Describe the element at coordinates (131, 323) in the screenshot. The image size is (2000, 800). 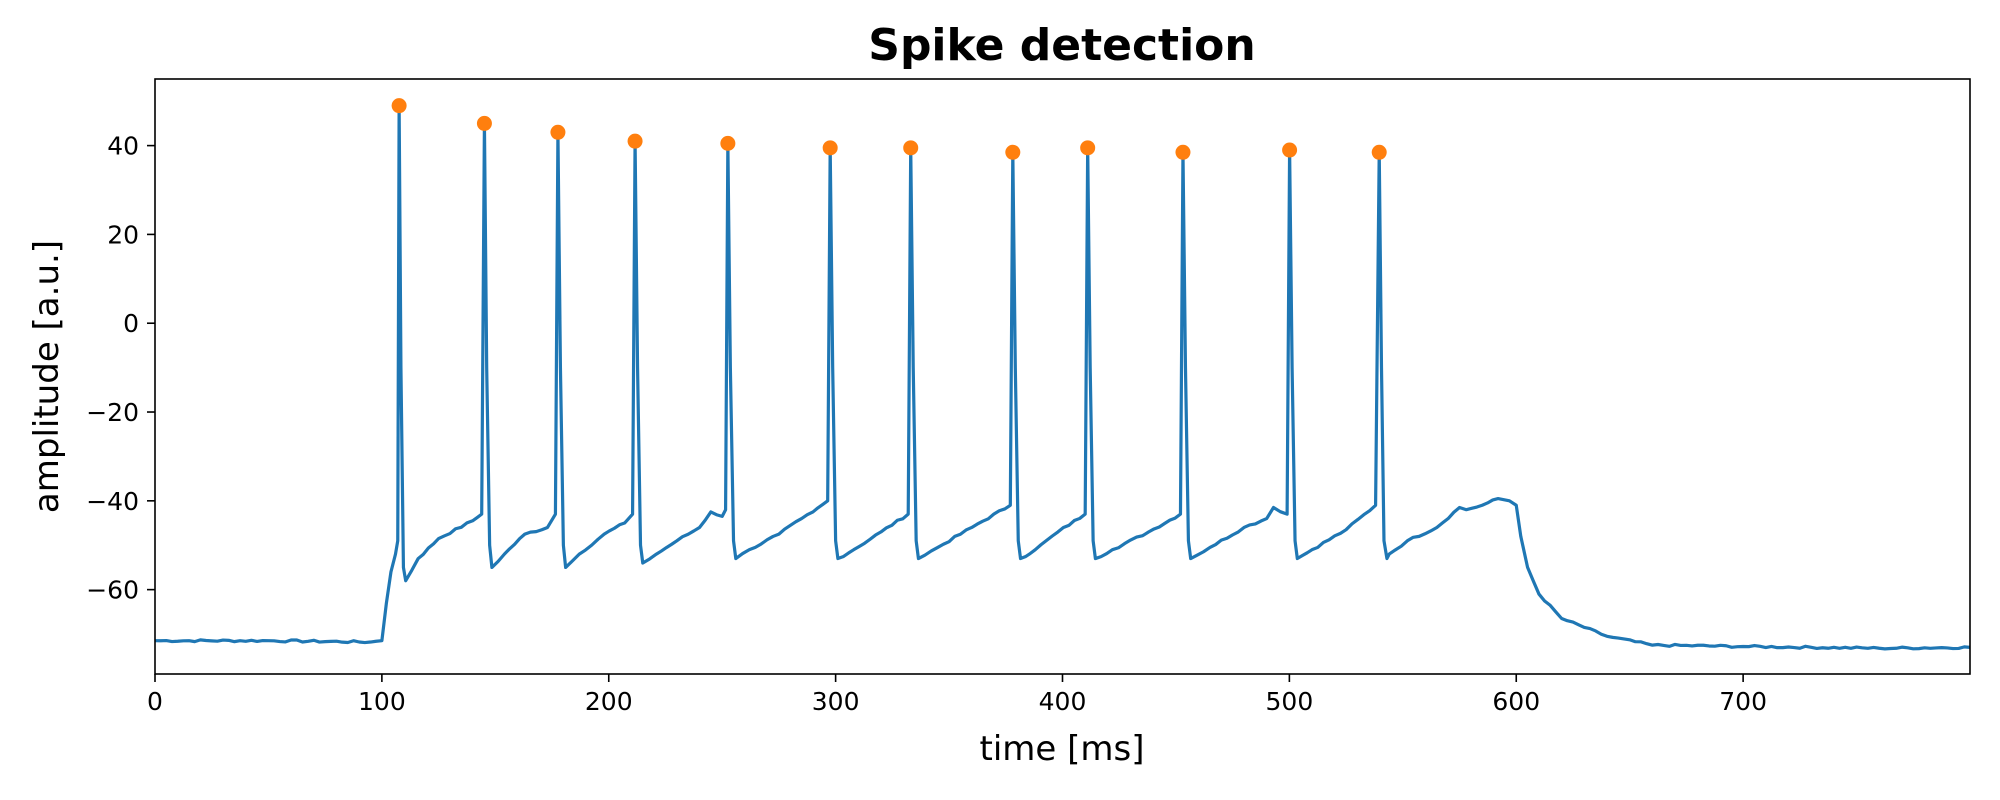
I see `y-tick-label: 0` at that location.